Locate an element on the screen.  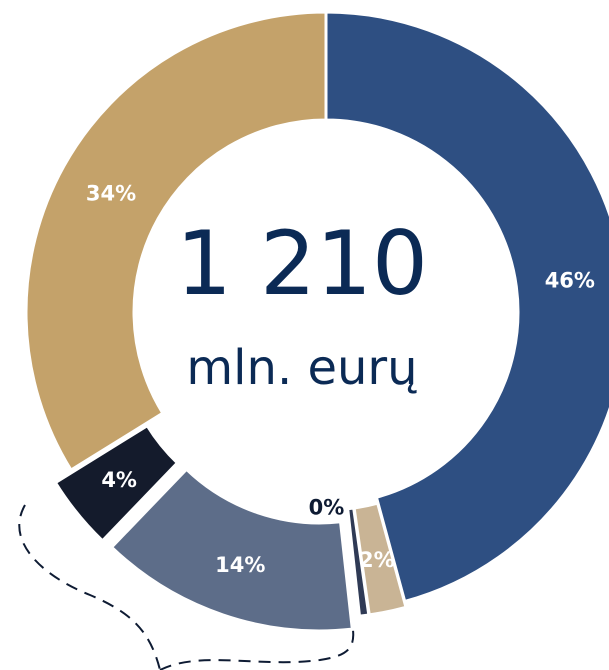
slice-label-3: 14% is located at coordinates (240, 565).